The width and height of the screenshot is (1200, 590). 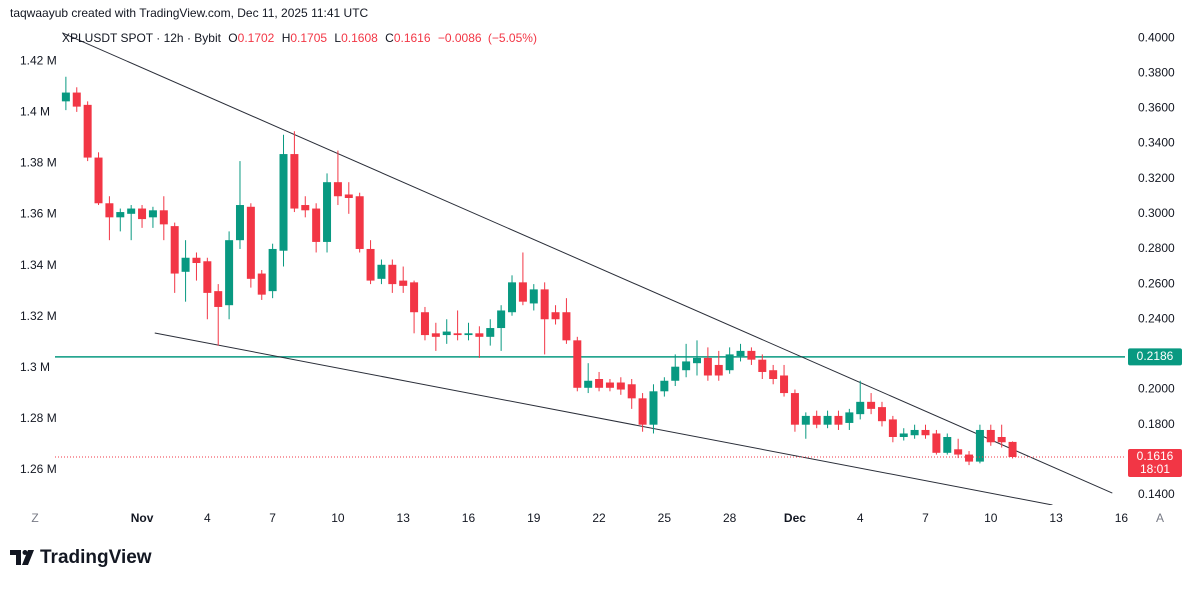 What do you see at coordinates (1156, 318) in the screenshot?
I see `y-tick-label: 0.2400` at bounding box center [1156, 318].